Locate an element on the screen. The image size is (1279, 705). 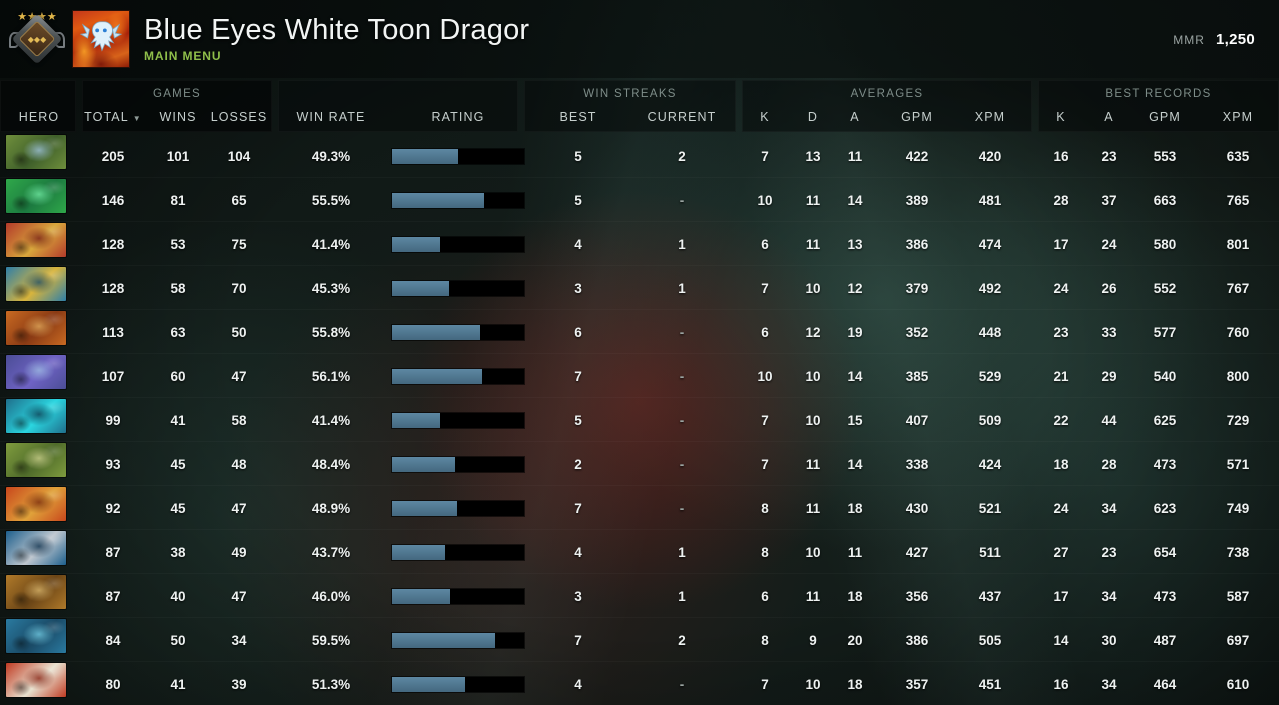
column-header-label-streak_cur: CURRENT is located at coordinates (682, 117).